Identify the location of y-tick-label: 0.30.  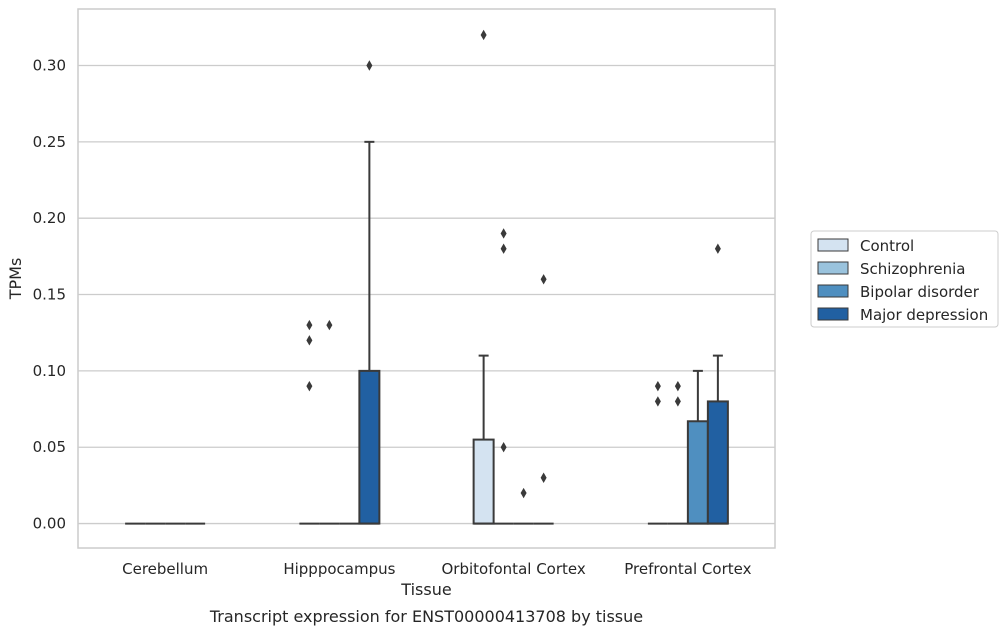
(49, 65).